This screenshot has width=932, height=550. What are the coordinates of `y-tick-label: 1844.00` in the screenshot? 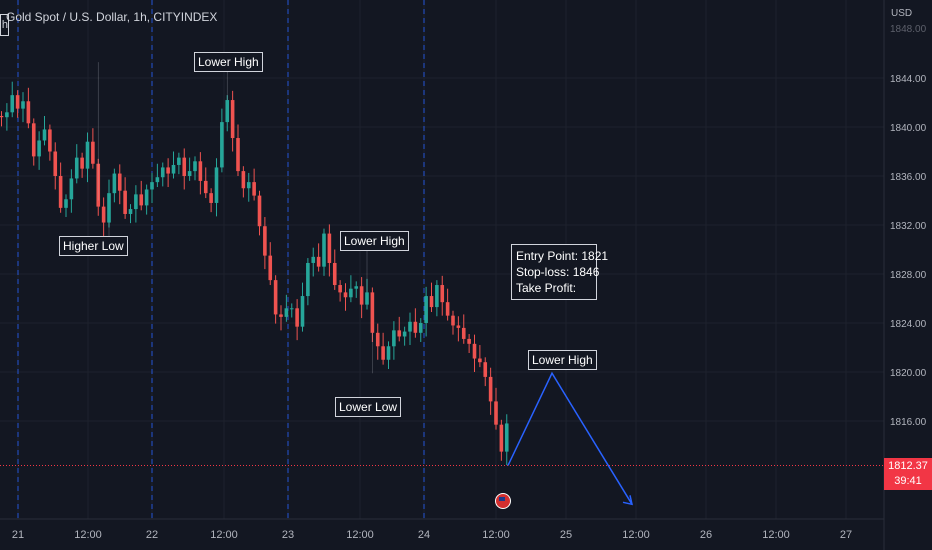 It's located at (908, 79).